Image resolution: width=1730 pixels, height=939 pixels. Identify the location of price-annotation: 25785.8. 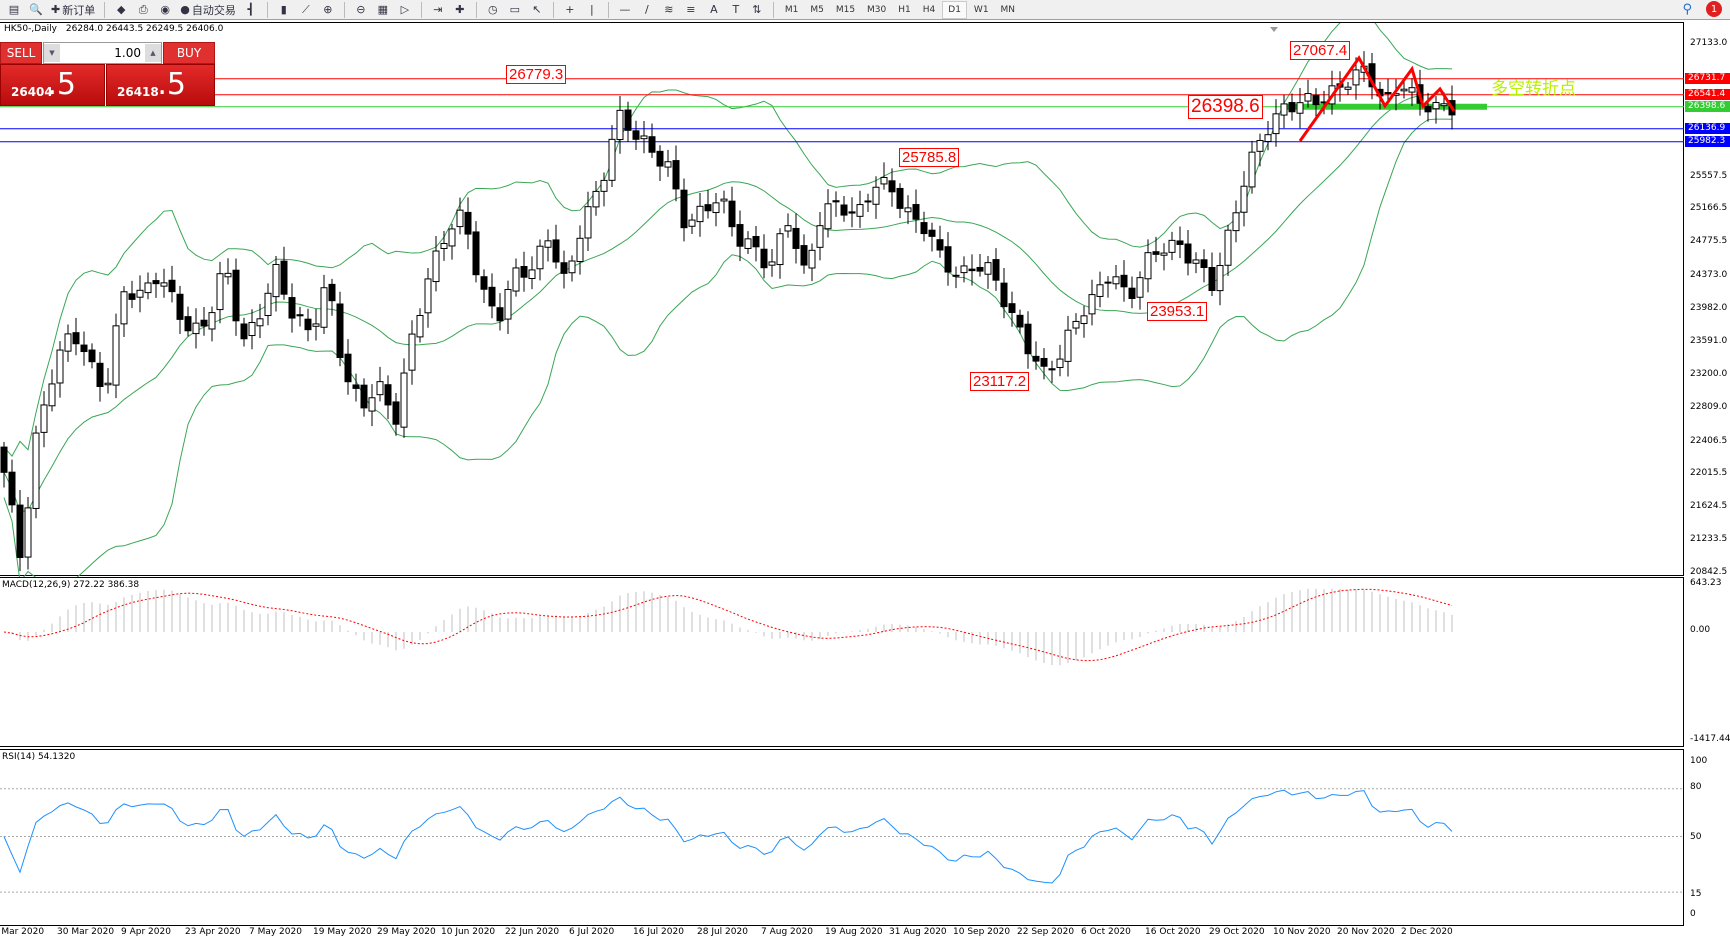
(929, 157).